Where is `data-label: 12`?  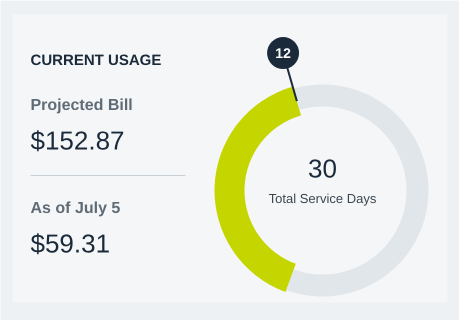
data-label: 12 is located at coordinates (283, 53).